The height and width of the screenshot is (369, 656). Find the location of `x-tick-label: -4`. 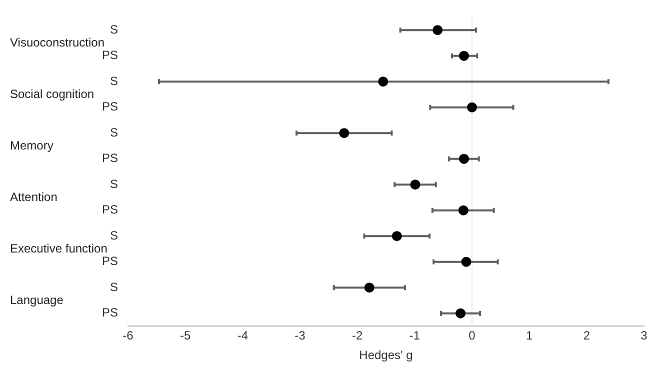

x-tick-label: -4 is located at coordinates (242, 335).